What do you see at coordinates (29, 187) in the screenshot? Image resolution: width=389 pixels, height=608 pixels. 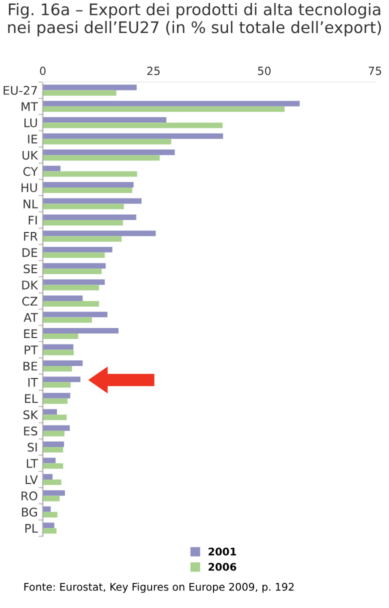 I see `y-tick-label: HU` at bounding box center [29, 187].